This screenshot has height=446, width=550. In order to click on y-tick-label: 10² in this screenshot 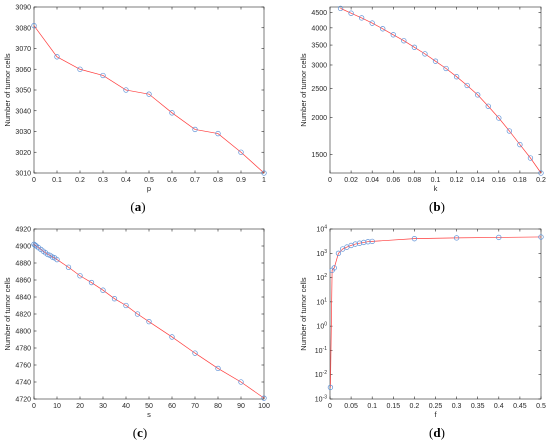, I will do `click(321, 277)`.